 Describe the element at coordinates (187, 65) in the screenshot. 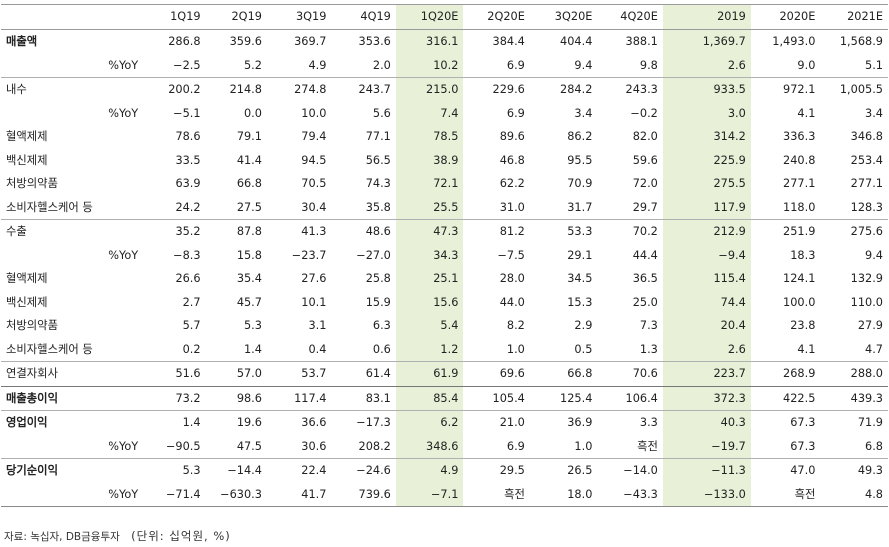

I see `table-cell: −2.5` at that location.